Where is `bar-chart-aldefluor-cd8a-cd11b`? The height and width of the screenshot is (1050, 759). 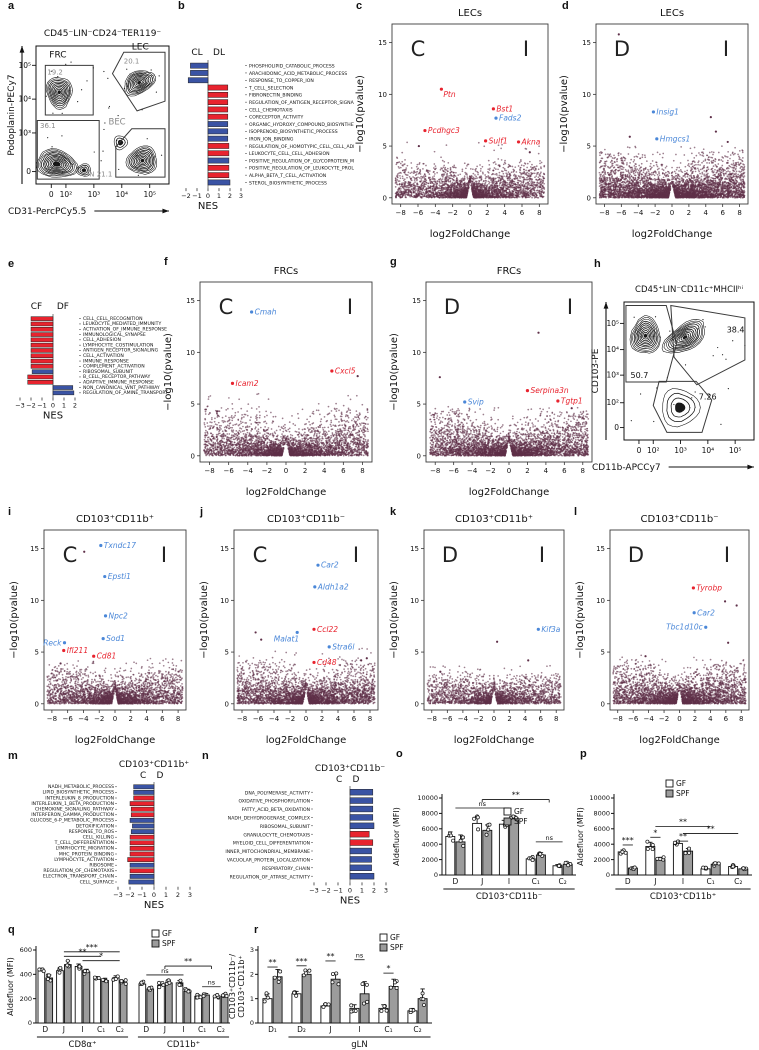 bar-chart-aldefluor-cd8a-cd11b is located at coordinates (121, 989).